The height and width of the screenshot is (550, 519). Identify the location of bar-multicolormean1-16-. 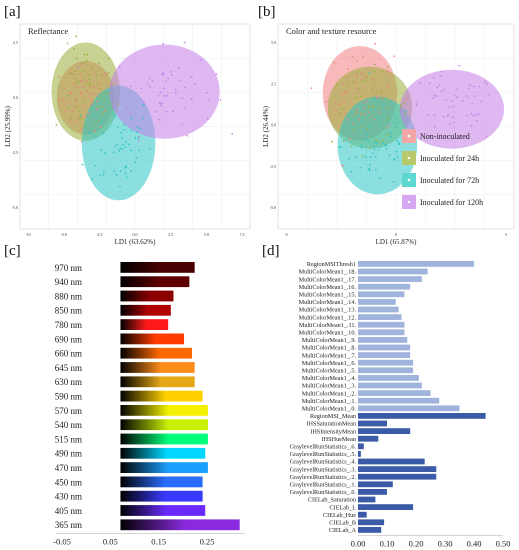
(384, 286).